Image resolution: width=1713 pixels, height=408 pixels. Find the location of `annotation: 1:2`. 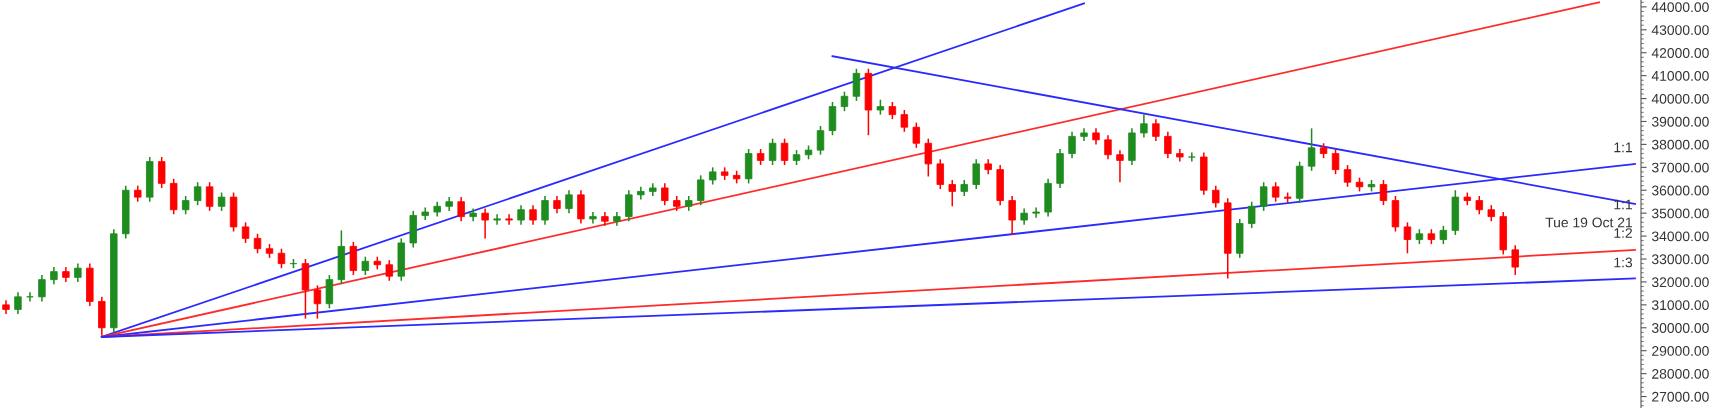

annotation: 1:2 is located at coordinates (1623, 233).